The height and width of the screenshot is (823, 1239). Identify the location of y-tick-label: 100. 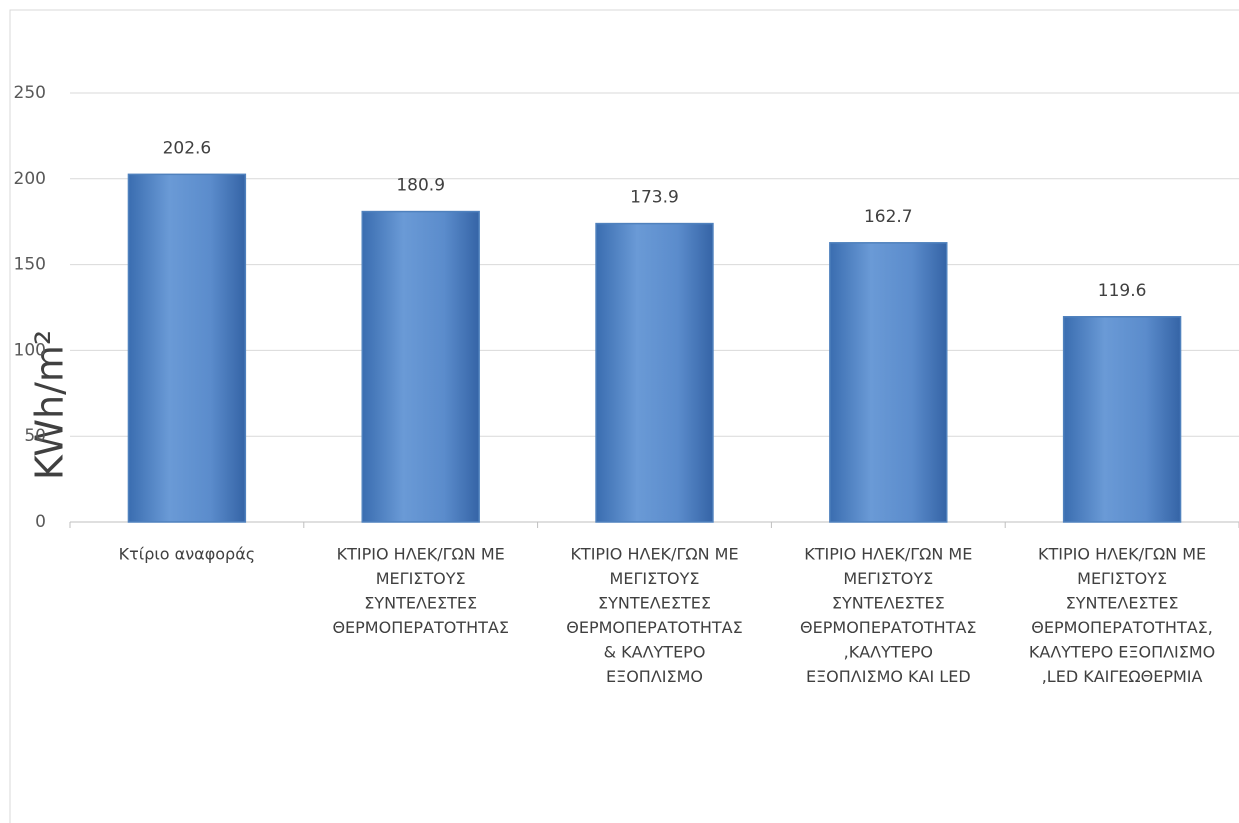
(30, 350).